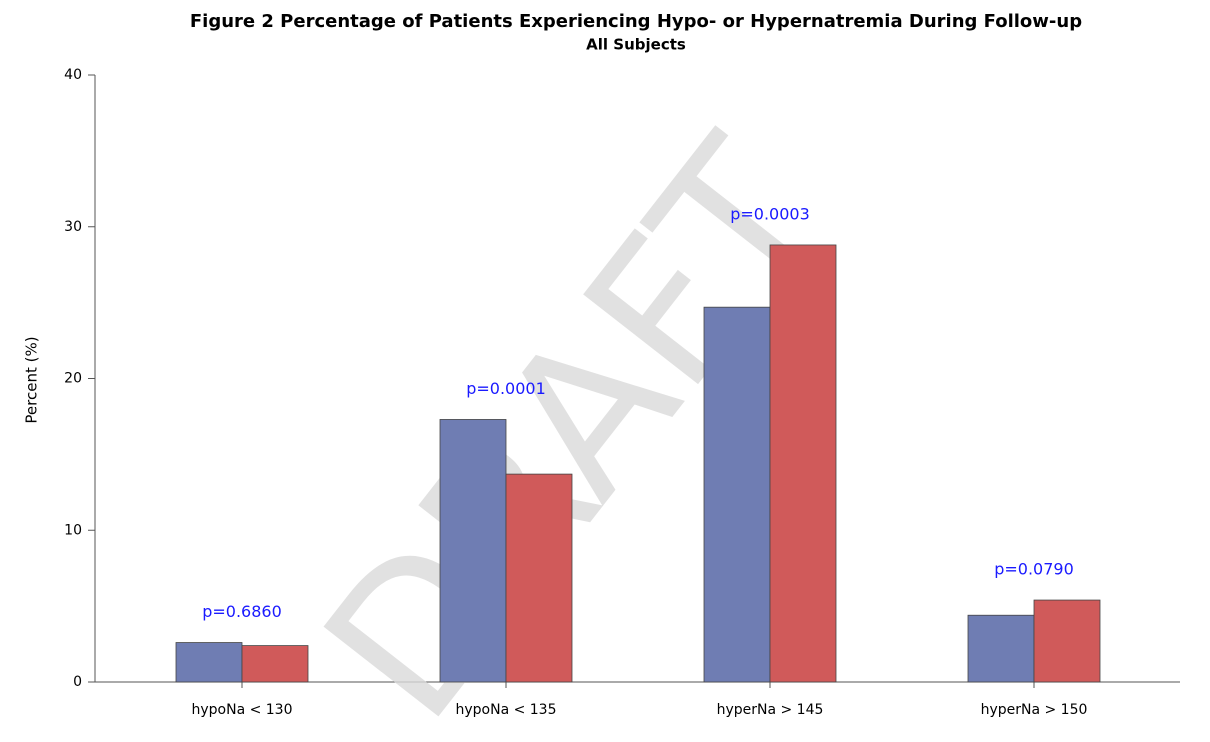 The image size is (1210, 742). What do you see at coordinates (1034, 710) in the screenshot?
I see `x-tick-label: hyperNa > 150` at bounding box center [1034, 710].